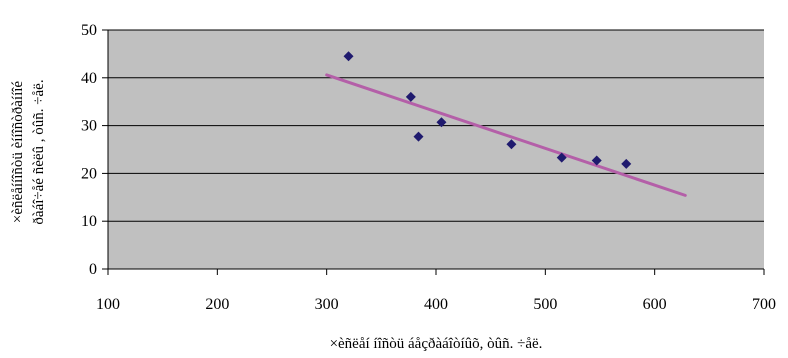 The image size is (788, 358). What do you see at coordinates (93, 269) in the screenshot?
I see `y-tick-label: 0` at bounding box center [93, 269].